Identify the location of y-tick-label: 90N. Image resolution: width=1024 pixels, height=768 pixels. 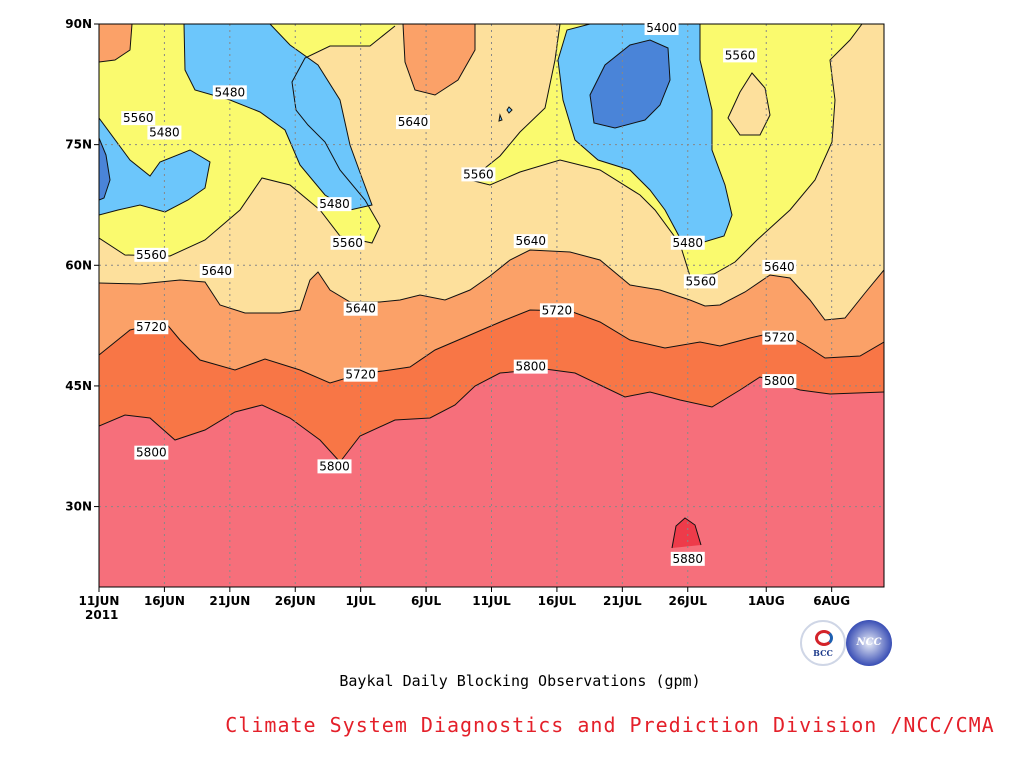
(78, 24).